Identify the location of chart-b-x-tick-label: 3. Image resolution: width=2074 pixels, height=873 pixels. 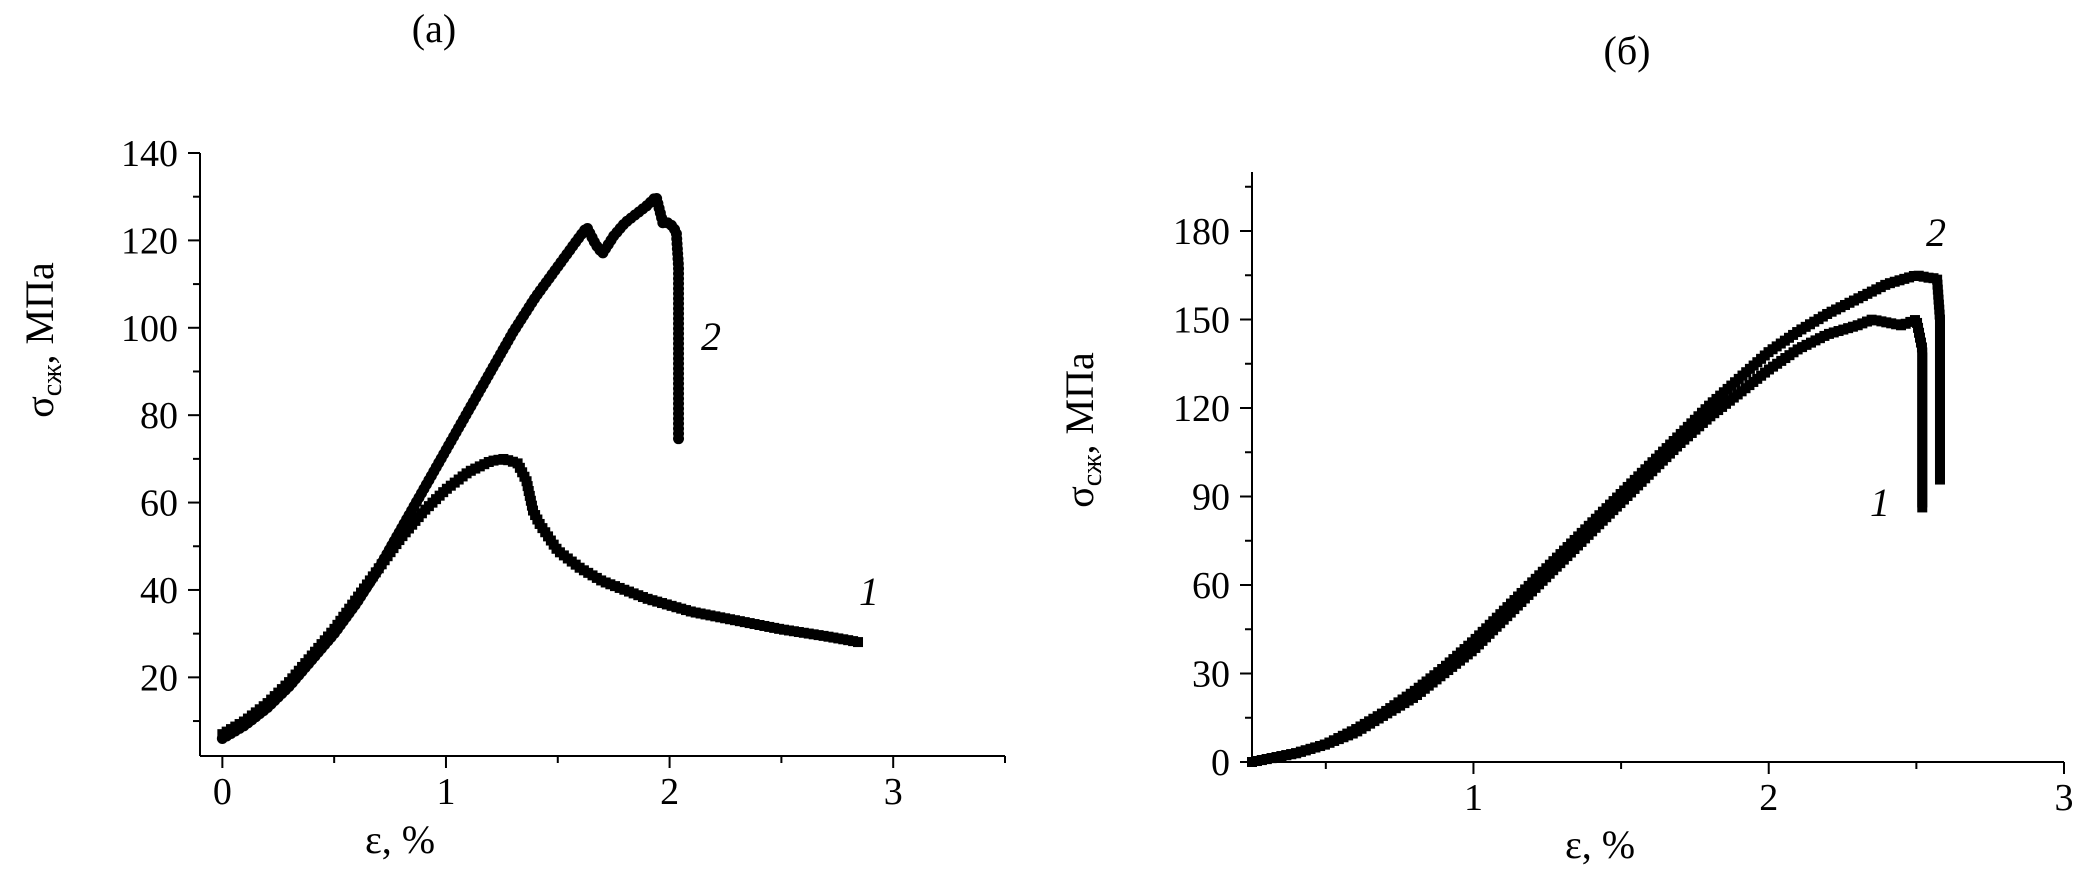
(2064, 798).